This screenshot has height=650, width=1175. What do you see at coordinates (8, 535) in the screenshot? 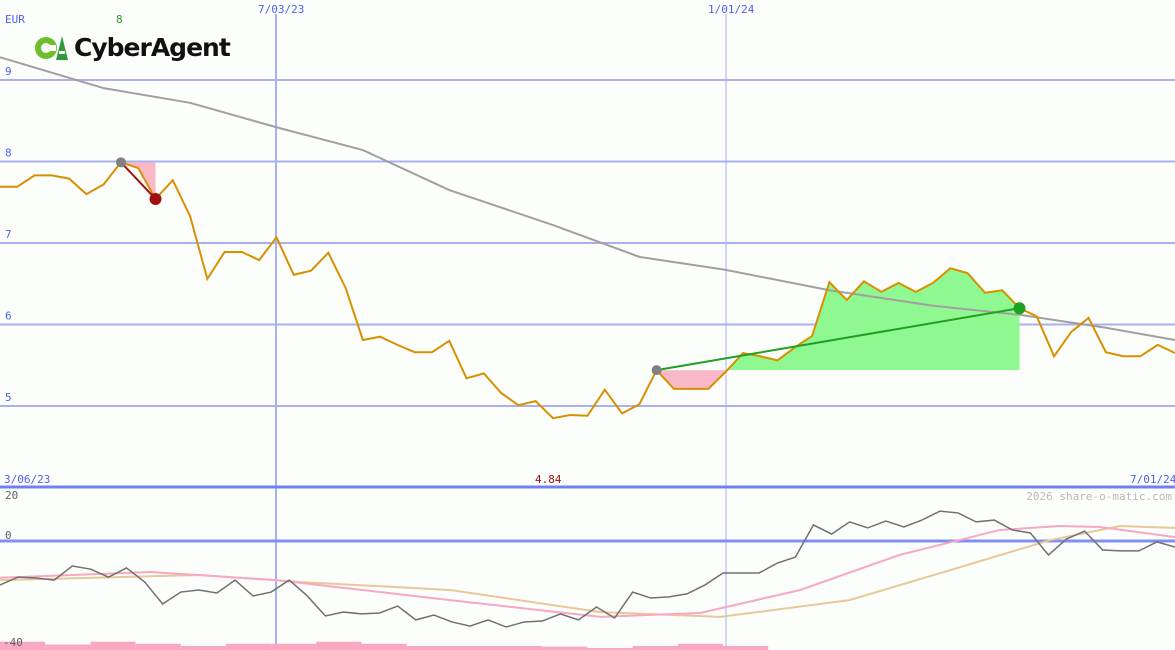
I see `osc-tick-label: 0` at bounding box center [8, 535].